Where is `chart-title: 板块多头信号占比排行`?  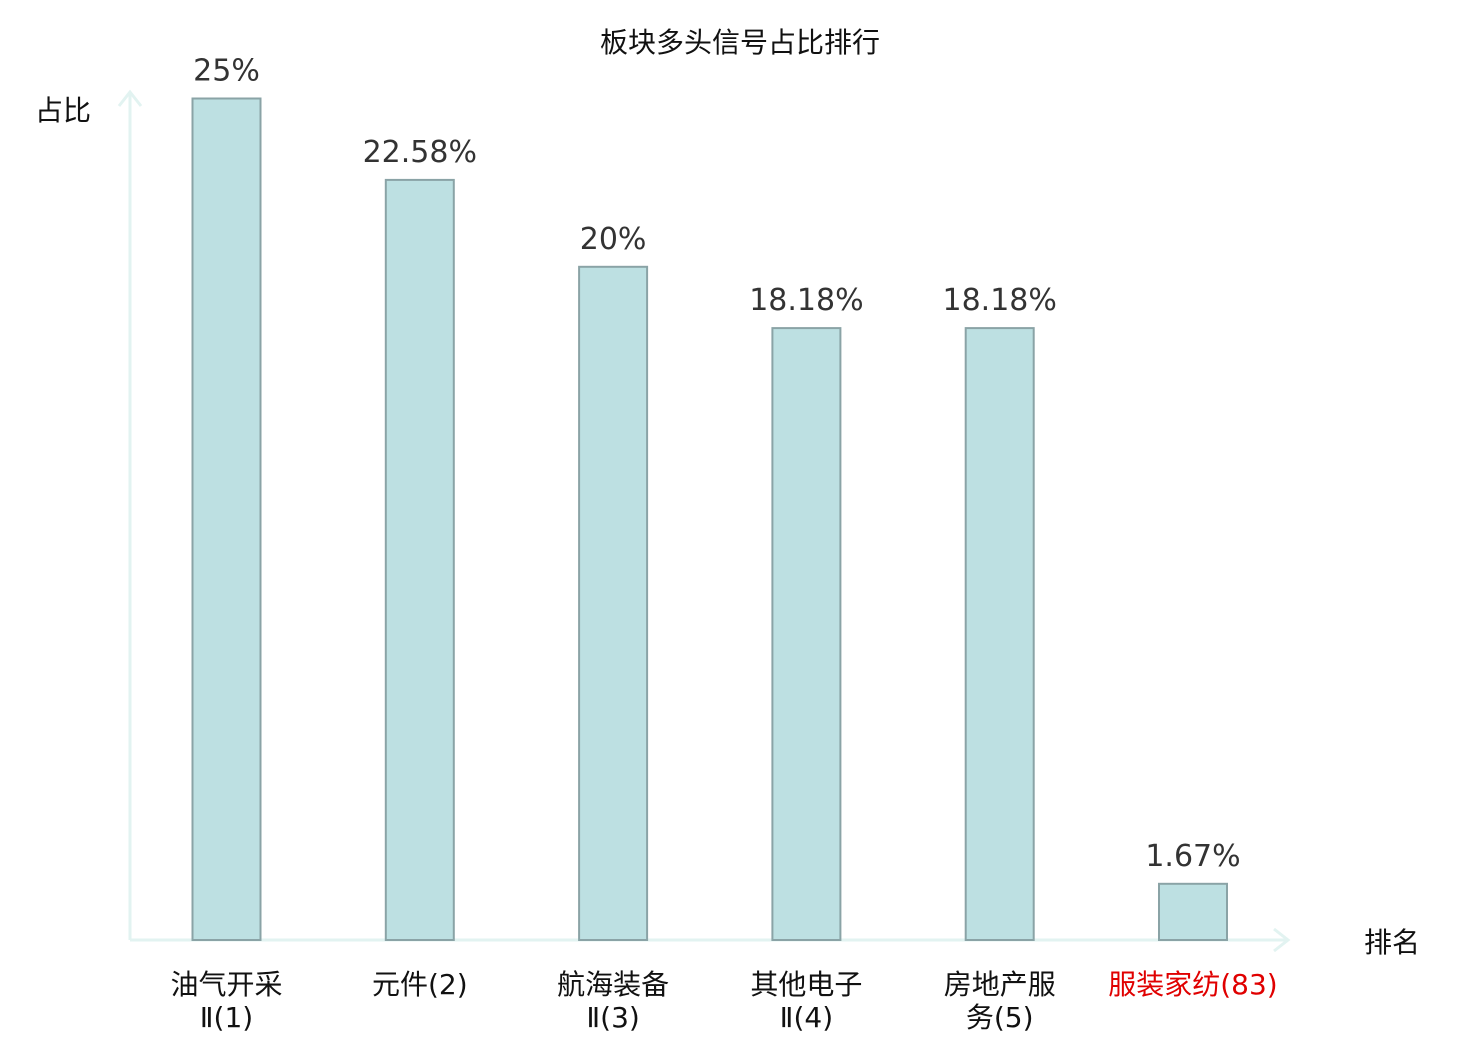
chart-title: 板块多头信号占比排行 is located at coordinates (740, 42).